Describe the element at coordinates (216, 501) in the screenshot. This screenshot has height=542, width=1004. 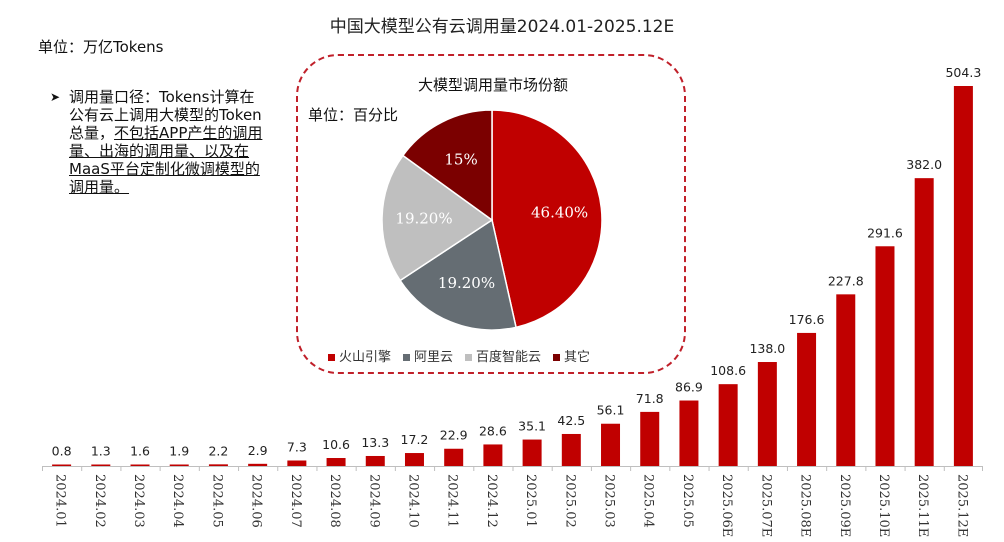
I see `x-tick-label-2024.05: 2024.05` at that location.